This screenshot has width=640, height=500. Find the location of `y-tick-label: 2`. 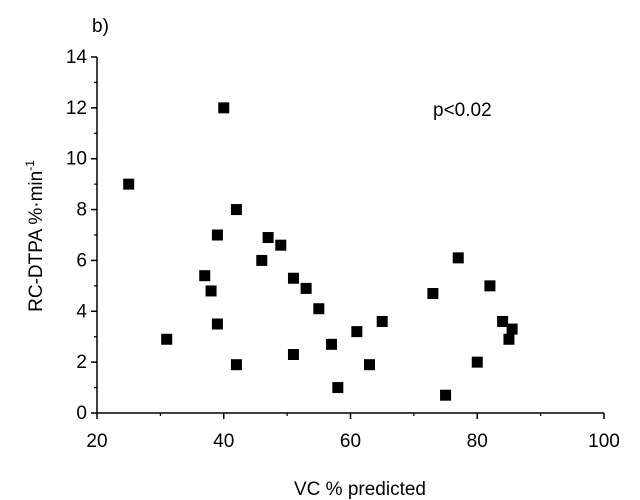

y-tick-label: 2 is located at coordinates (81, 362).